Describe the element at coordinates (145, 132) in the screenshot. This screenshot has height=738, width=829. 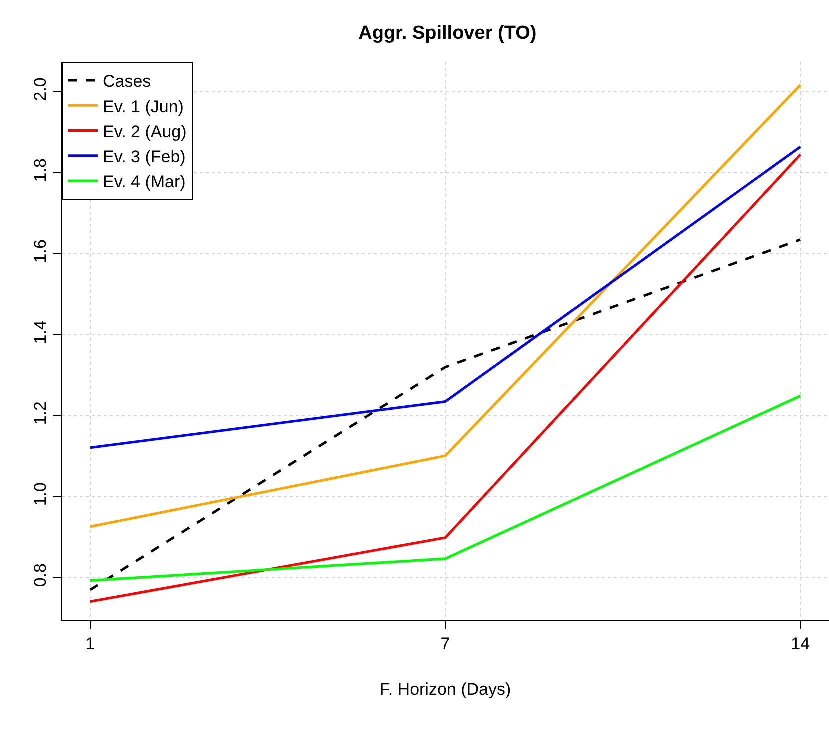
I see `legend-label: Ev. 2 (Aug)` at that location.